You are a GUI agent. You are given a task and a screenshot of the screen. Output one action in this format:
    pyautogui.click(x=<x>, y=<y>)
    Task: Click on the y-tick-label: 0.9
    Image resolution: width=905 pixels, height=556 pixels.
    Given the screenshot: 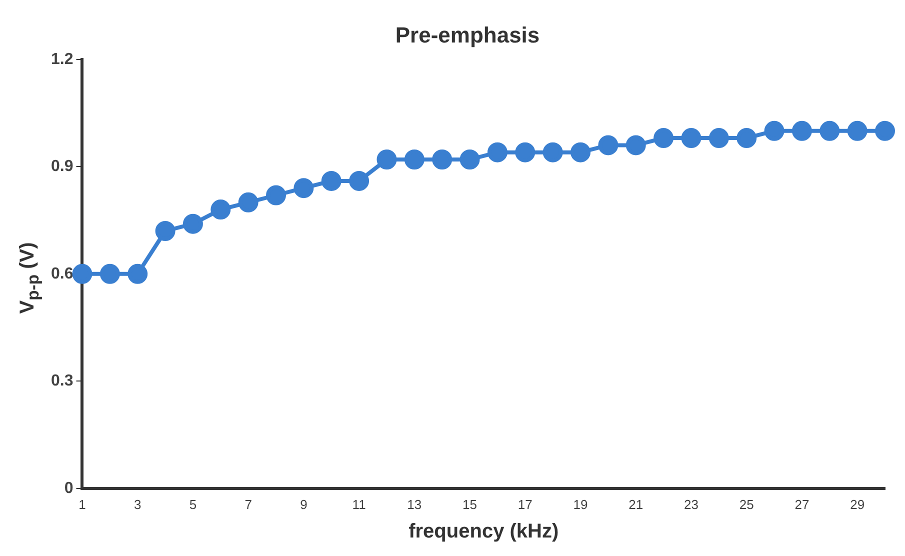 What is the action you would take?
    pyautogui.click(x=62, y=167)
    